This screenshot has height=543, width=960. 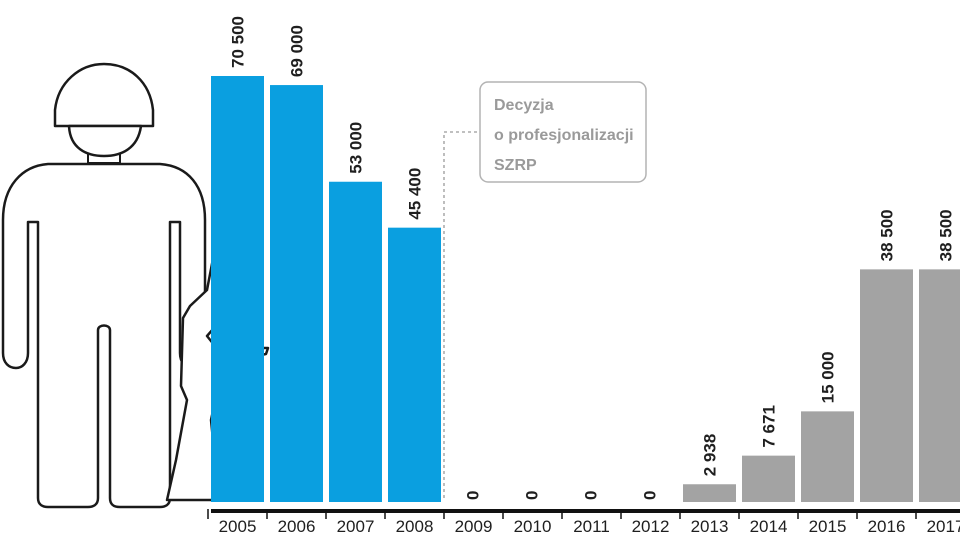 What do you see at coordinates (356, 526) in the screenshot?
I see `tick-label-2007: 2007` at bounding box center [356, 526].